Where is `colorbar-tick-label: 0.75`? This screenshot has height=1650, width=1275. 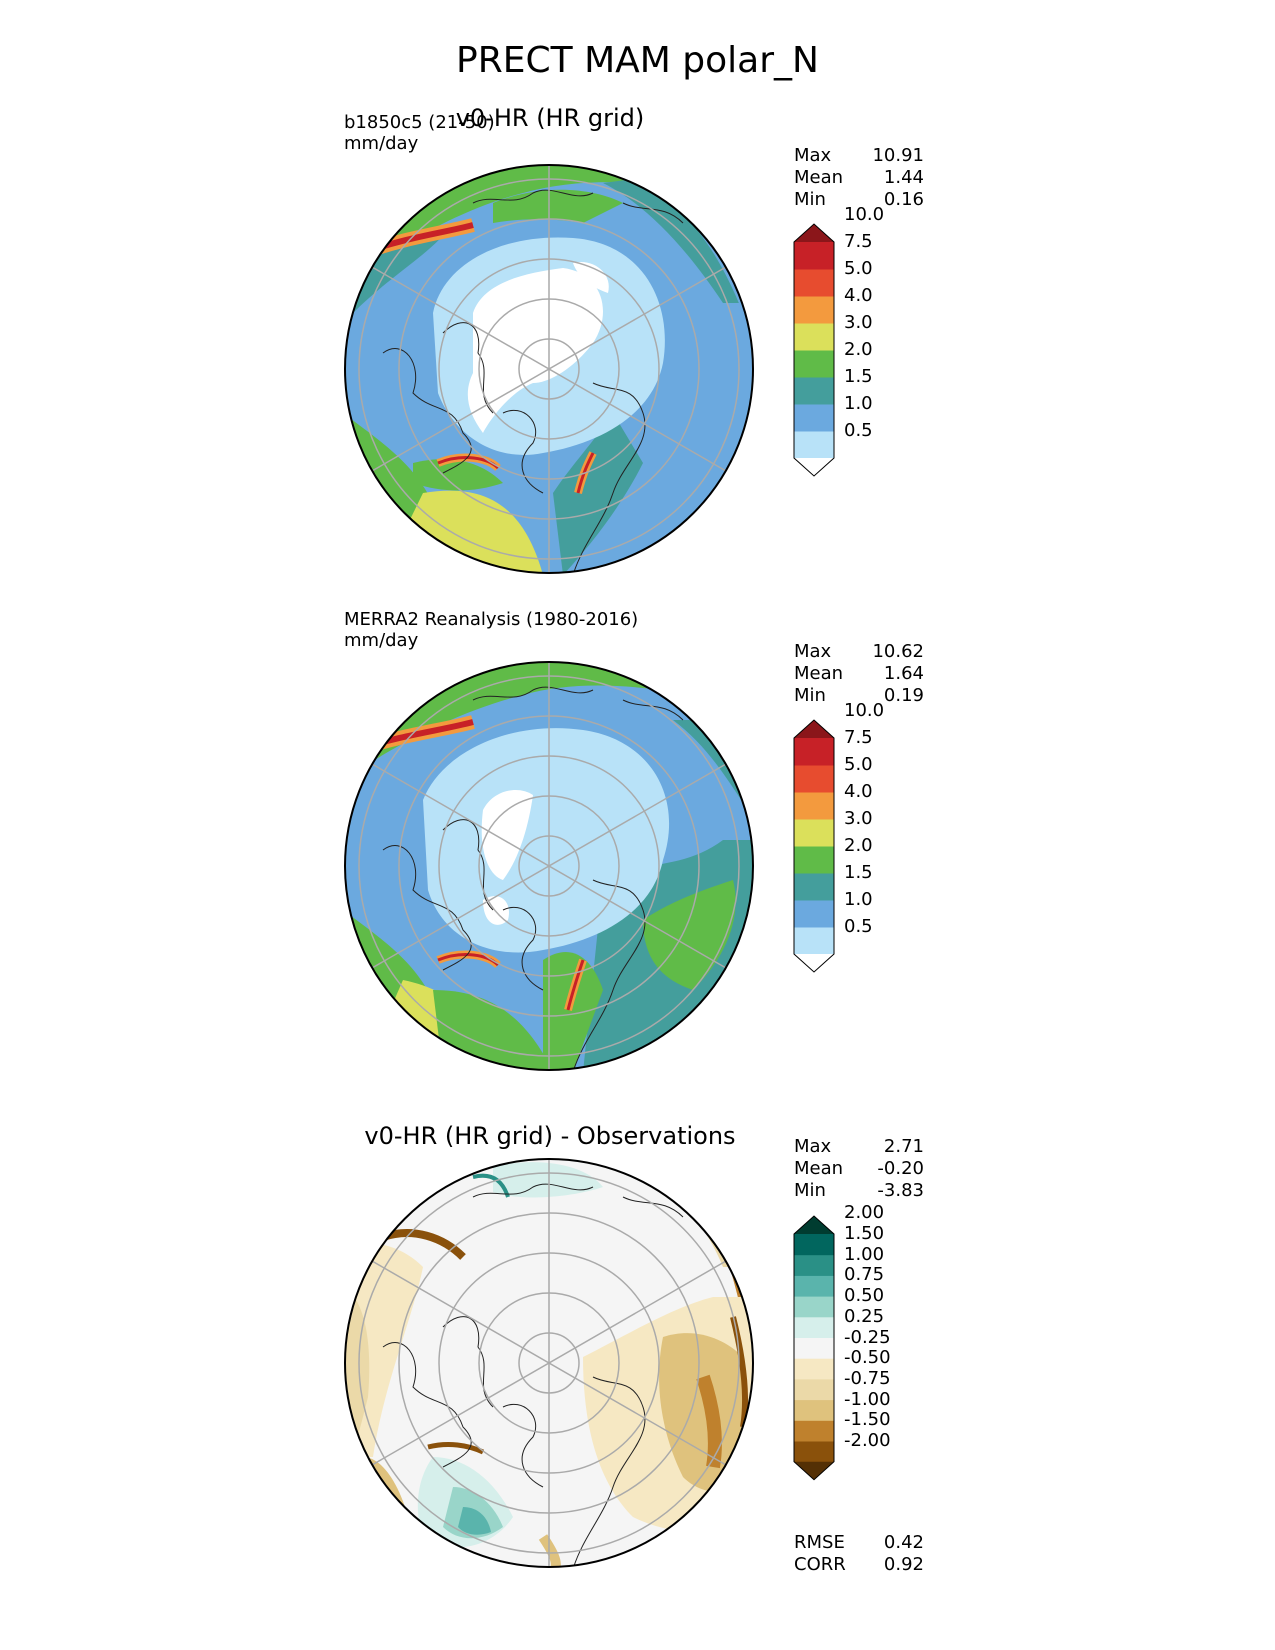 colorbar-tick-label: 0.75 is located at coordinates (864, 1275).